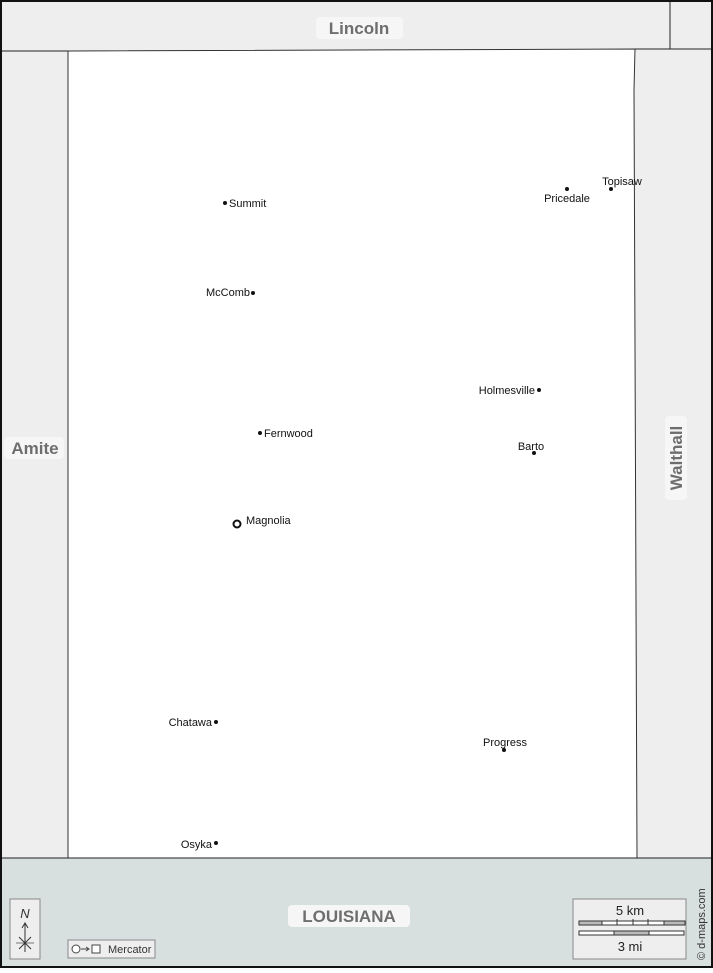  I want to click on neighbor-walthall: Walthall, so click(676, 458).